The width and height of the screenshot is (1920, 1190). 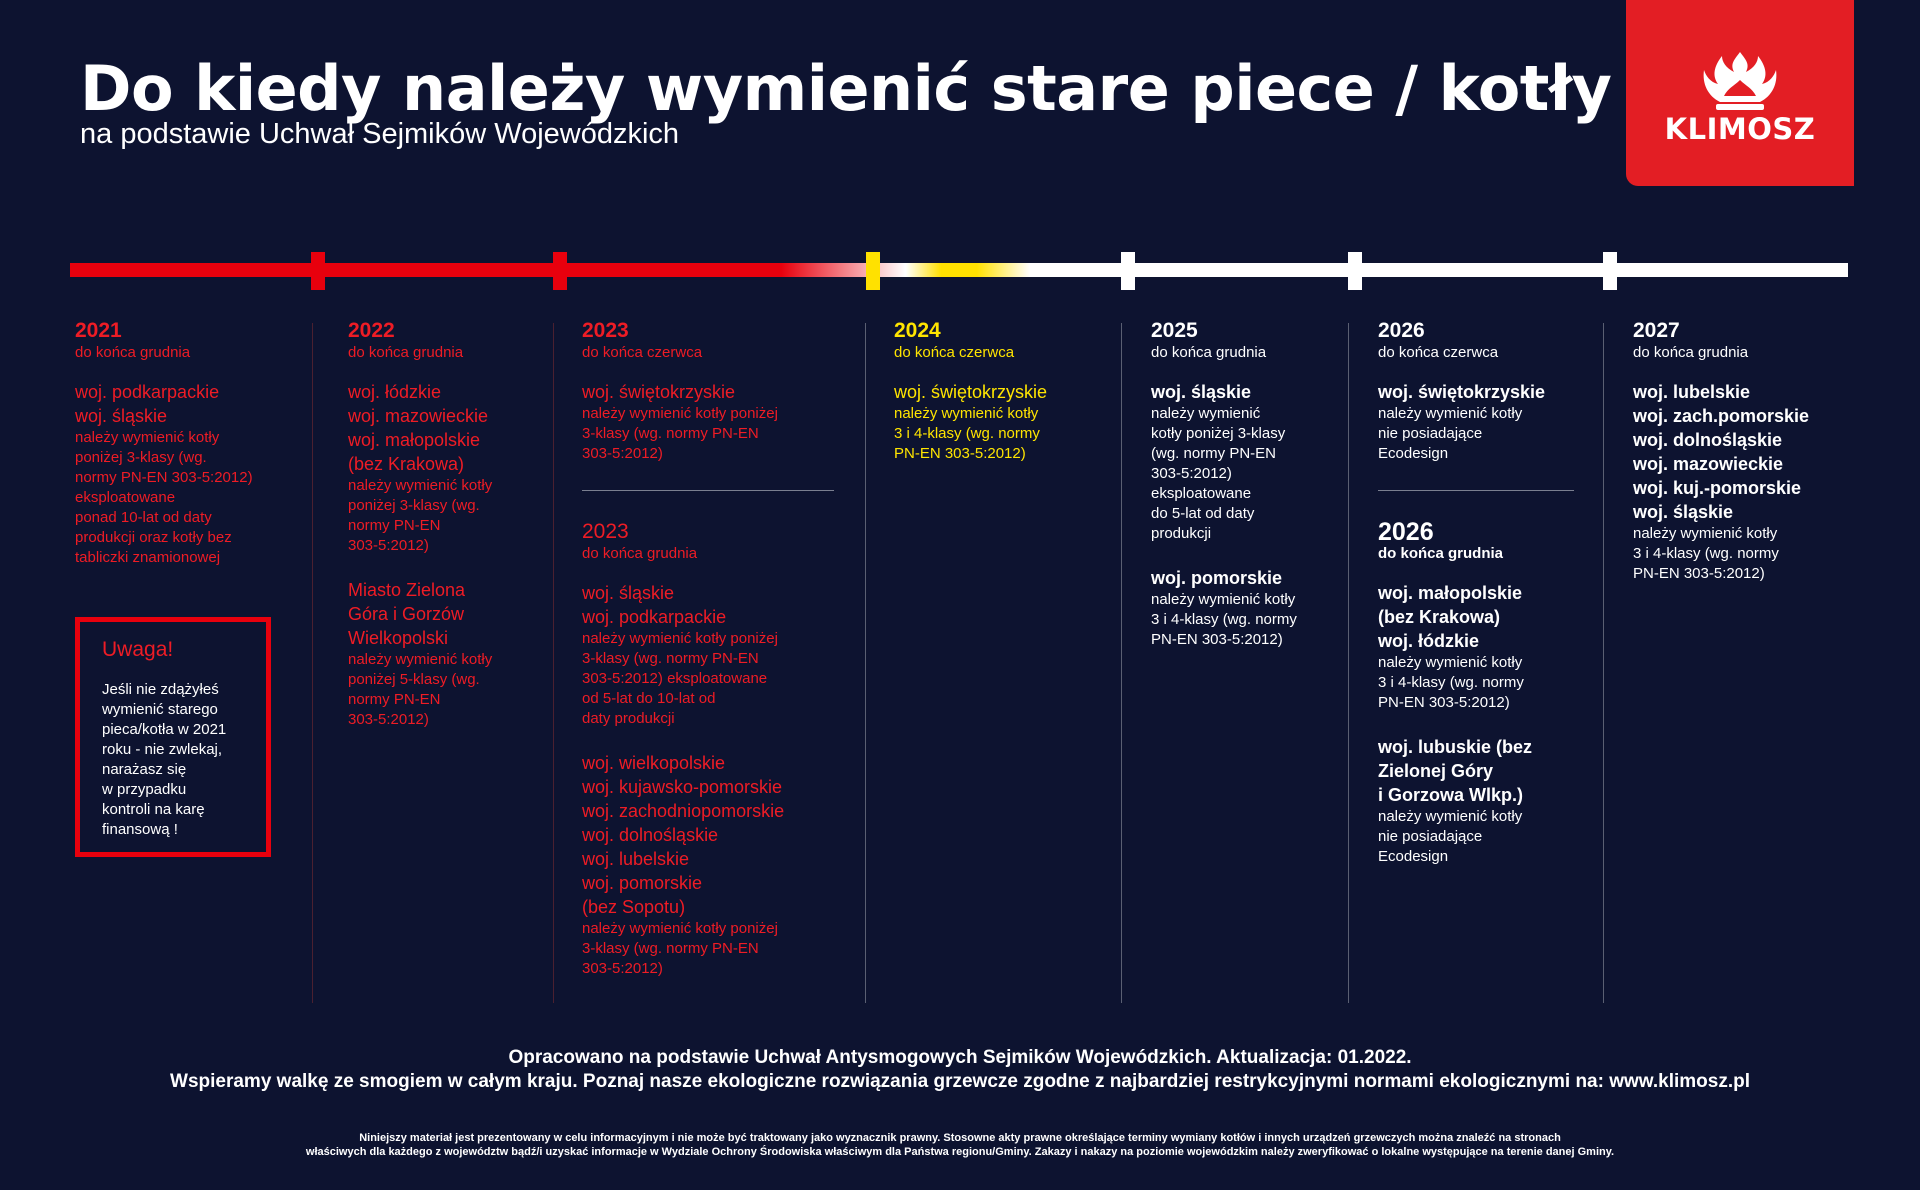 I want to click on klimosz-logo: KLIMOSZ, so click(x=1740, y=93).